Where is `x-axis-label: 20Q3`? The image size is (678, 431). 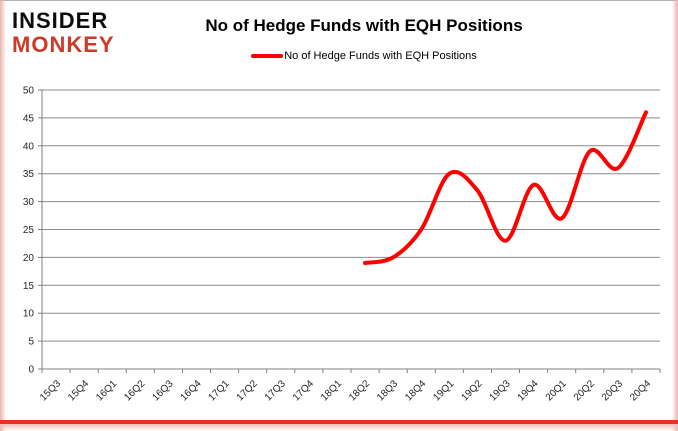
x-axis-label: 20Q3 is located at coordinates (612, 390).